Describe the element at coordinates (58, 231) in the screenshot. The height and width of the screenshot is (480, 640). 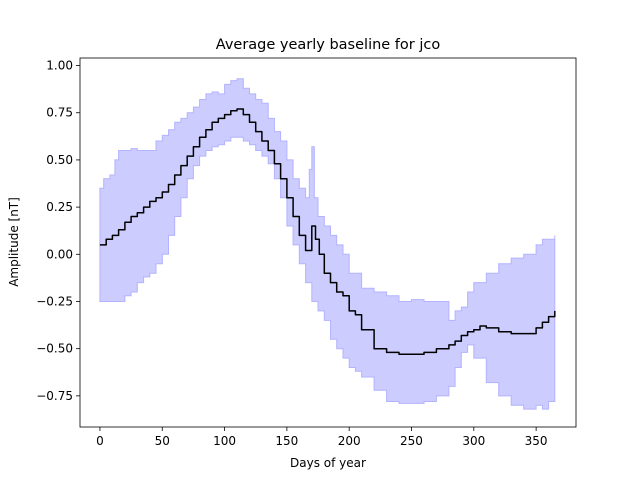
I see `y-axis-ticks: −0.75 −0.50 −0.25 0.00 0.25 0.50 0.75 1.00` at that location.